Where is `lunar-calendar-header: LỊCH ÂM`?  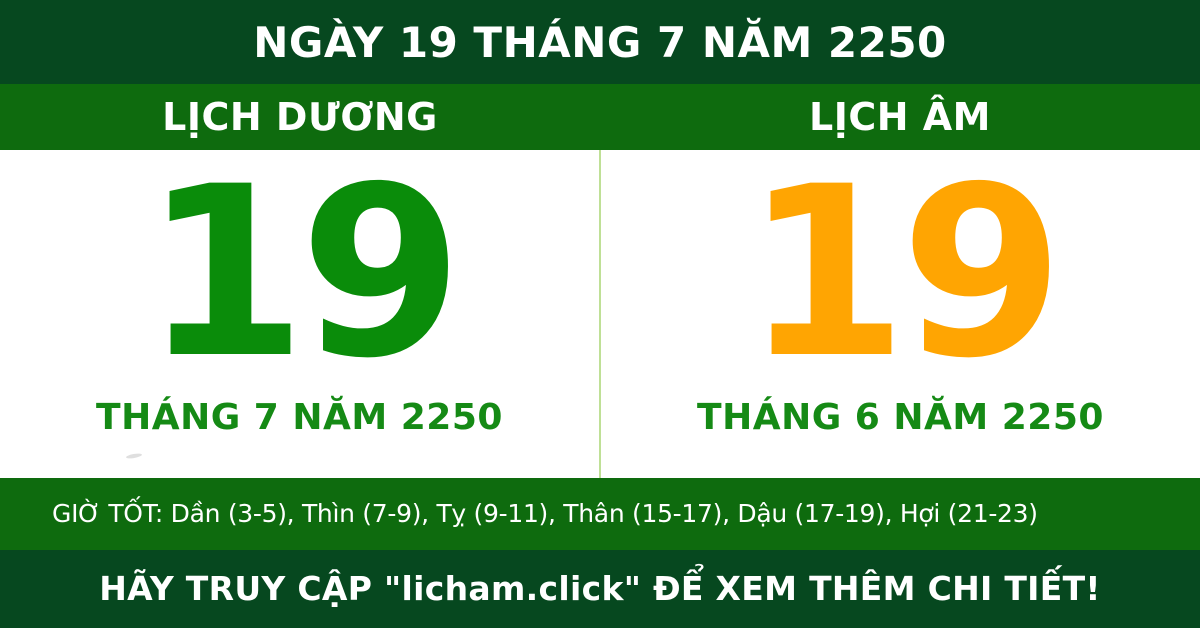
lunar-calendar-header: LỊCH ÂM is located at coordinates (900, 117).